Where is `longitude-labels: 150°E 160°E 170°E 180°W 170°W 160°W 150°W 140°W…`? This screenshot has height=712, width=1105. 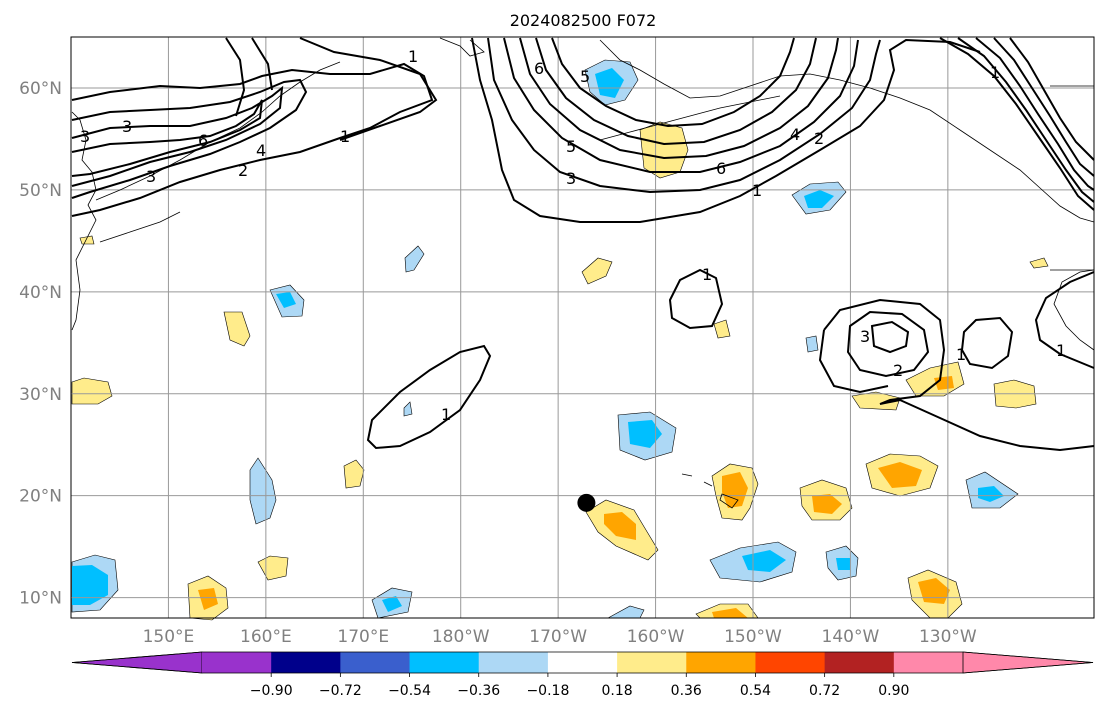
longitude-labels: 150°E 160°E 170°E 180°W 170°W 160°W 150°W 140°W… is located at coordinates (560, 637).